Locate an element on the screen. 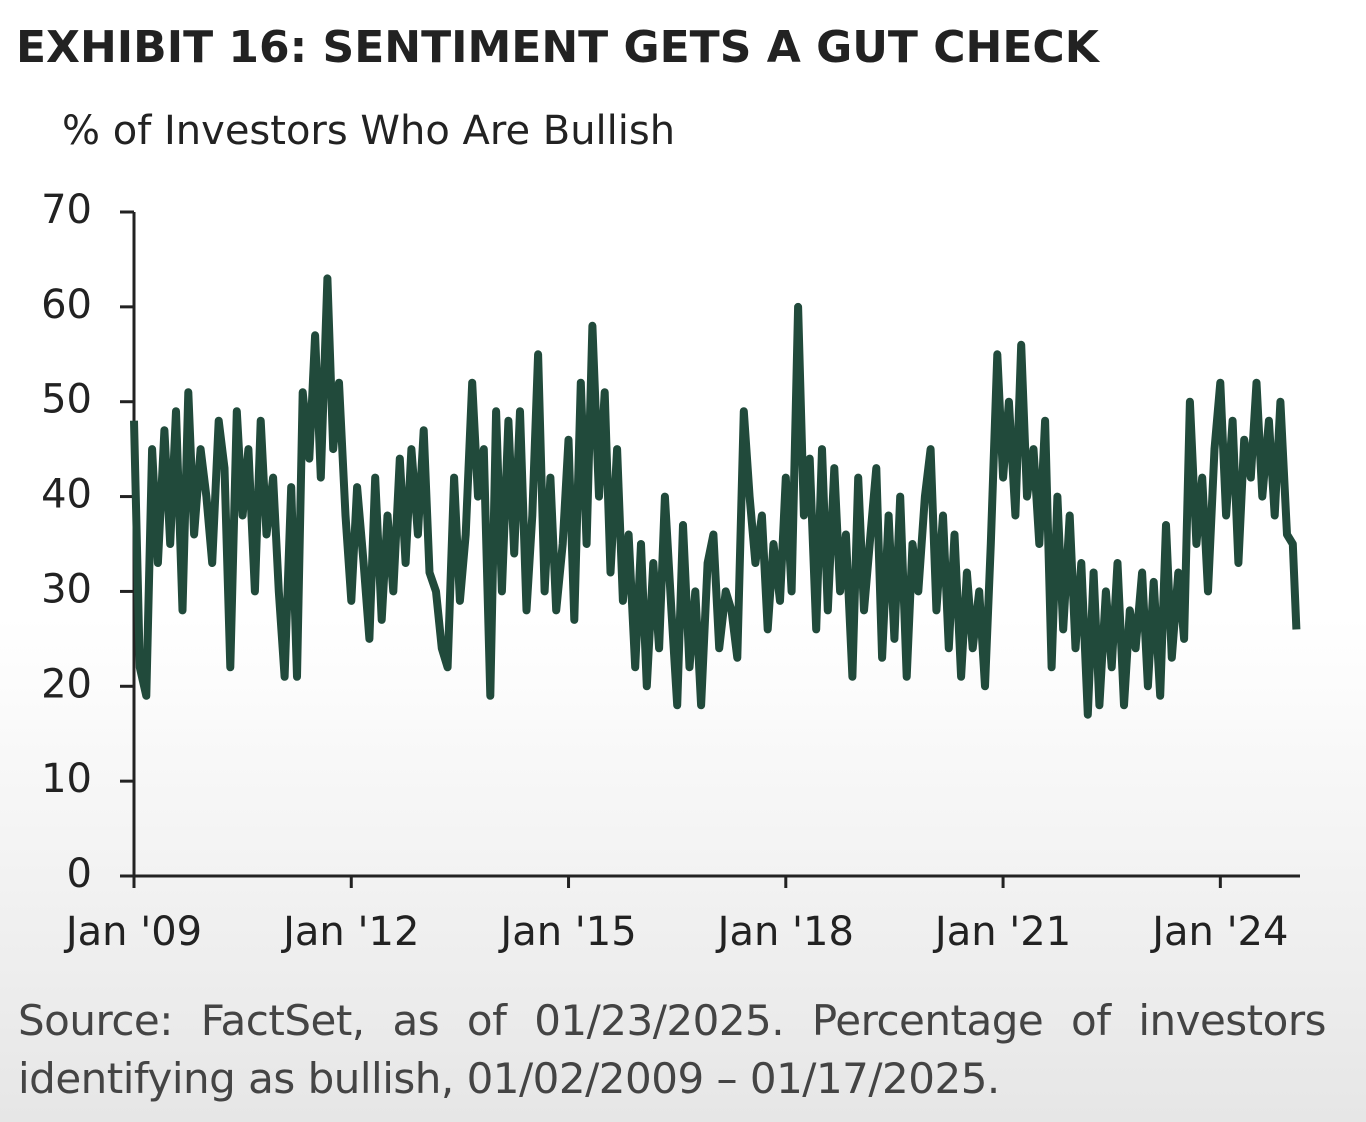 The width and height of the screenshot is (1366, 1122). chart-title: EXHIBIT 16: SENTIMENT GETS A GUT CHECK is located at coordinates (558, 47).